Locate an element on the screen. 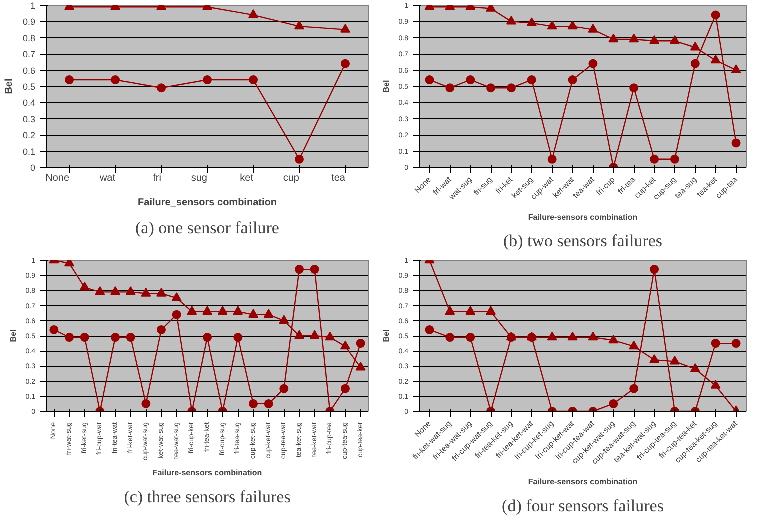 The width and height of the screenshot is (759, 524). x-axis-title: Failure_sensors combination is located at coordinates (207, 203).